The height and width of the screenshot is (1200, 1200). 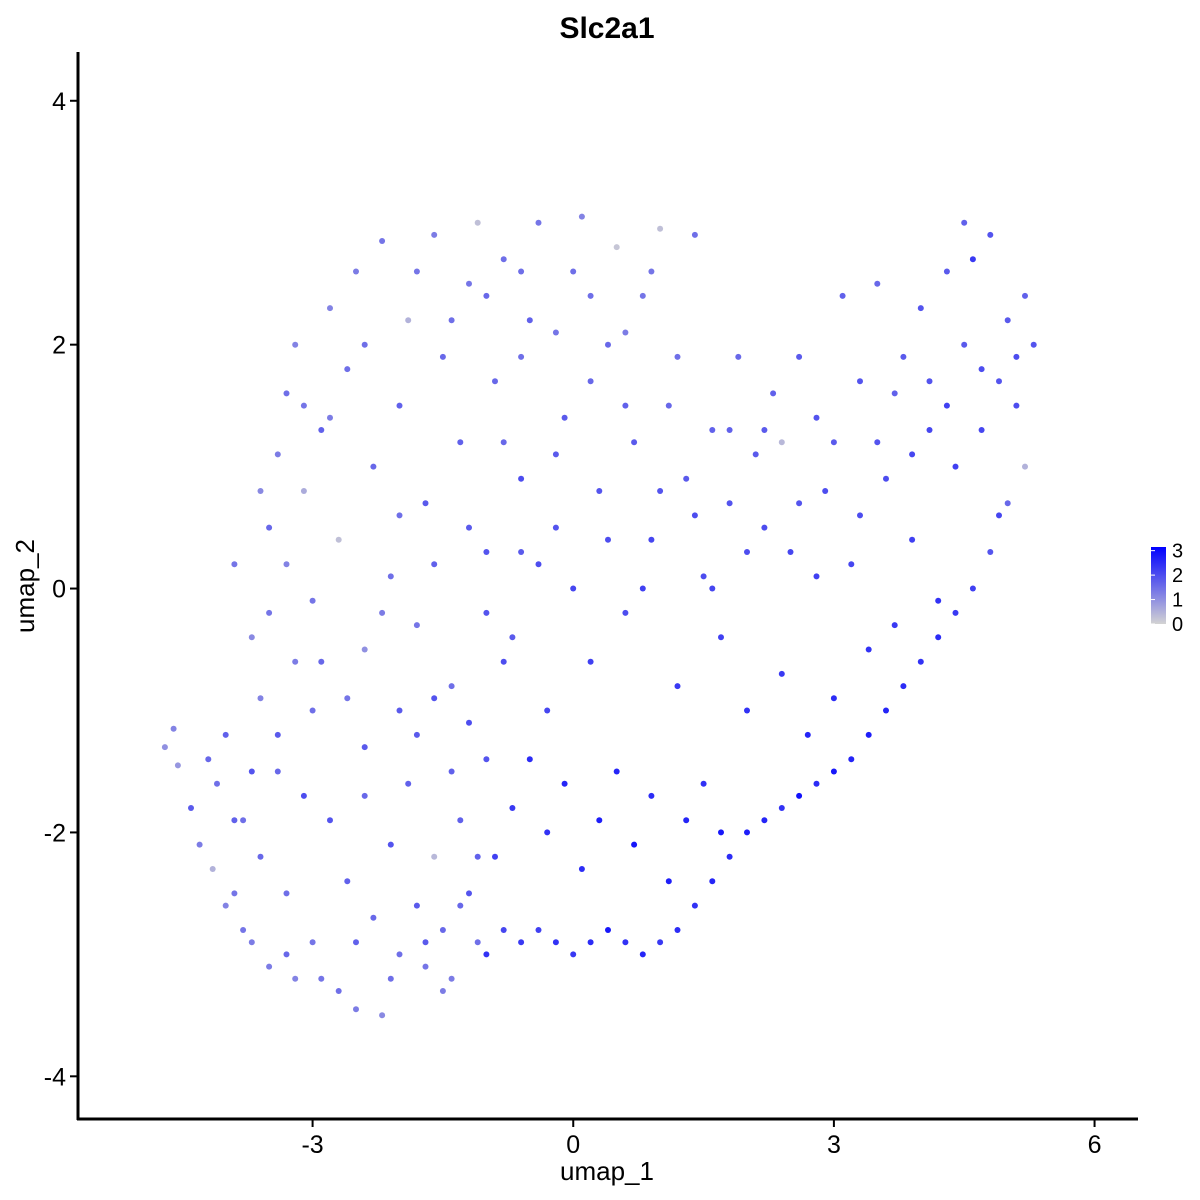 I want to click on x-axis-title: umap_1, so click(x=607, y=1171).